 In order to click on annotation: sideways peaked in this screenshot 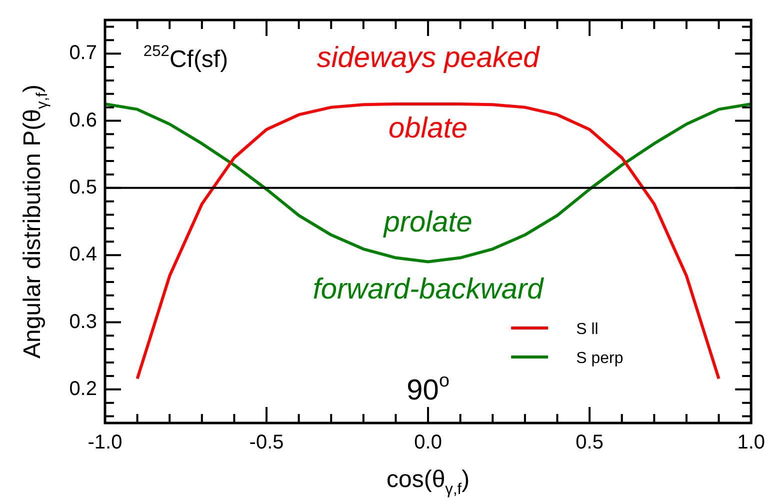, I will do `click(428, 58)`.